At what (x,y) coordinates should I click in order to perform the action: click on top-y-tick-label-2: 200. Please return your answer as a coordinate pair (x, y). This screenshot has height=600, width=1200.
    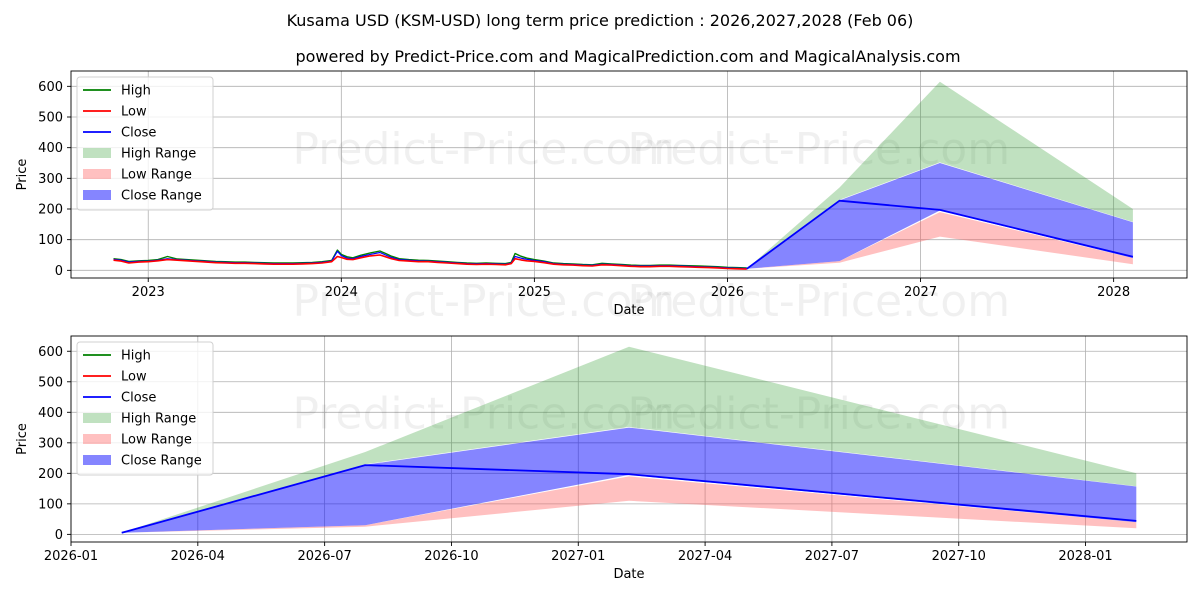
    Looking at the image, I should click on (50, 210).